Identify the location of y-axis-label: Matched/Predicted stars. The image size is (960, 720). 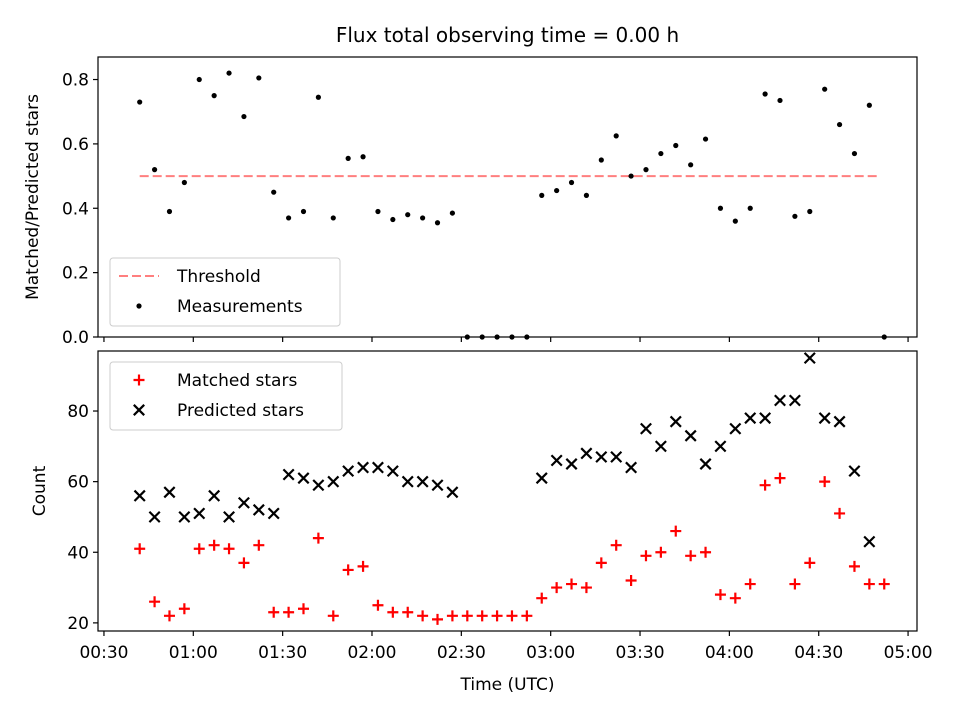
(33, 197).